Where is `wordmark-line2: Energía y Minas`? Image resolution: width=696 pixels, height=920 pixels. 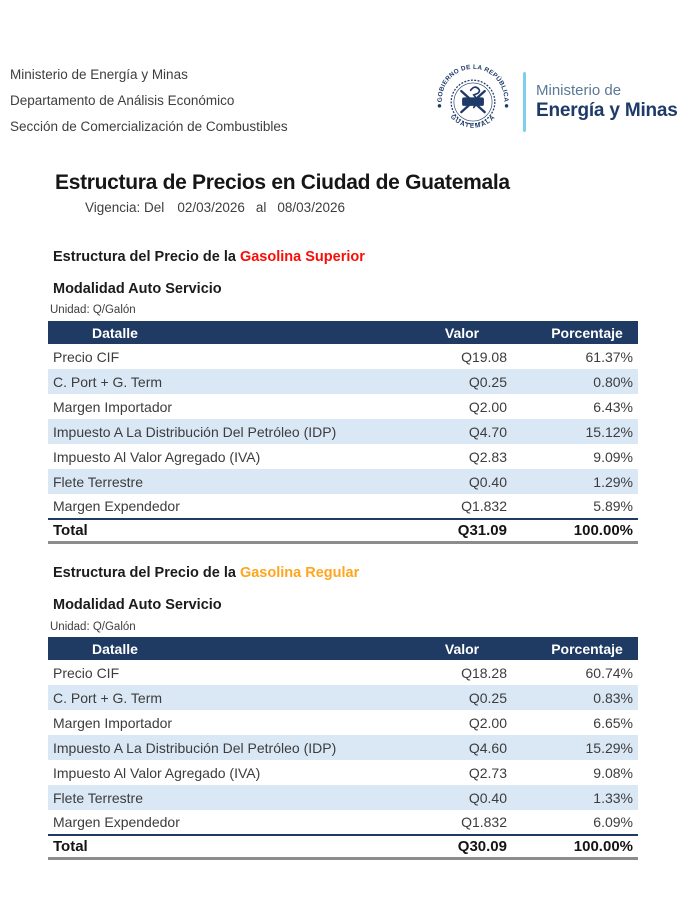 wordmark-line2: Energía y Minas is located at coordinates (607, 110).